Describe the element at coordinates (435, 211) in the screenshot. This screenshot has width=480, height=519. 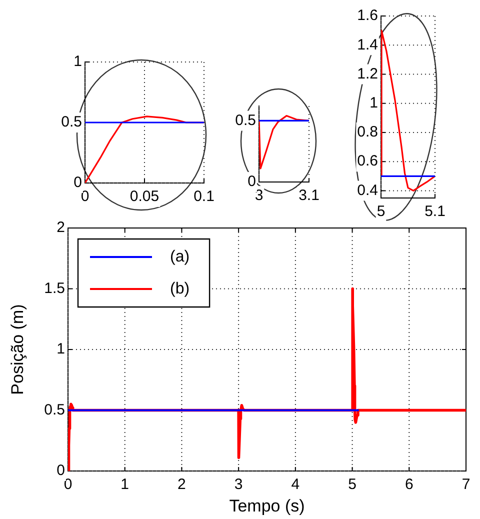
I see `x-tick-label: 5.1` at that location.